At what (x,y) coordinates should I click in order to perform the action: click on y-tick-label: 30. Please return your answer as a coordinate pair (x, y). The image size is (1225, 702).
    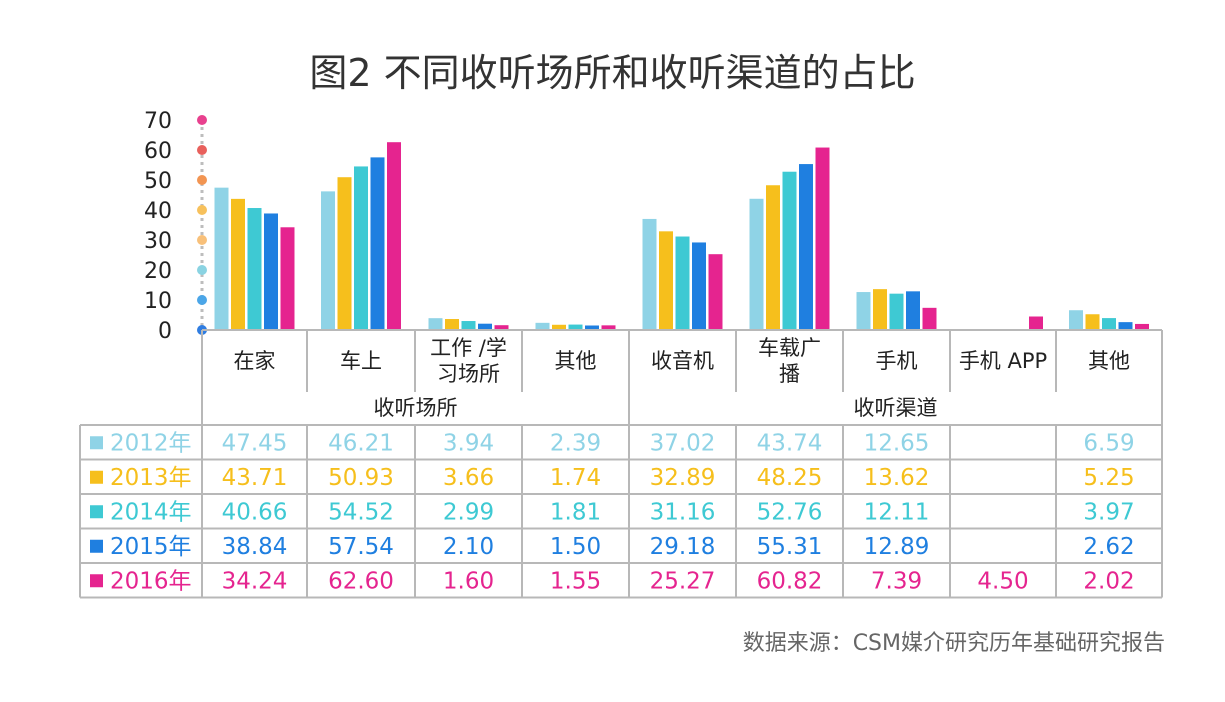
    Looking at the image, I should click on (158, 241).